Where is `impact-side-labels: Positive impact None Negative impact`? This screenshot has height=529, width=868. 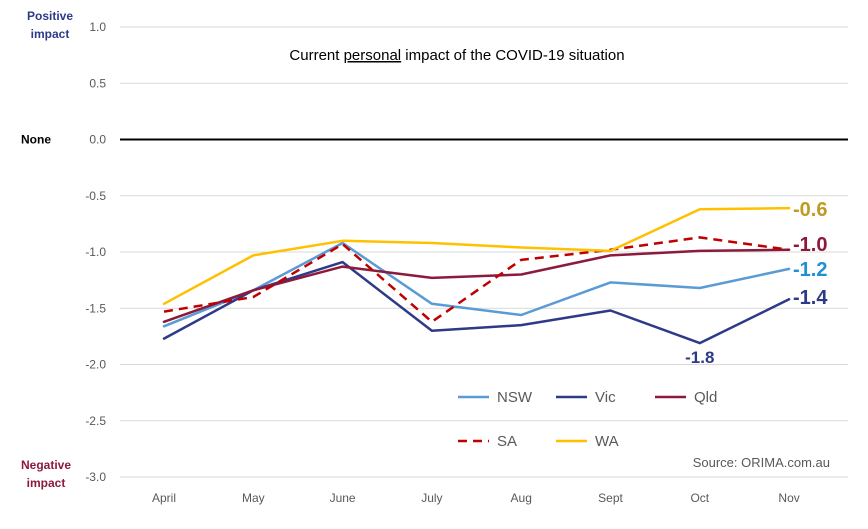 impact-side-labels: Positive impact None Negative impact is located at coordinates (47, 249).